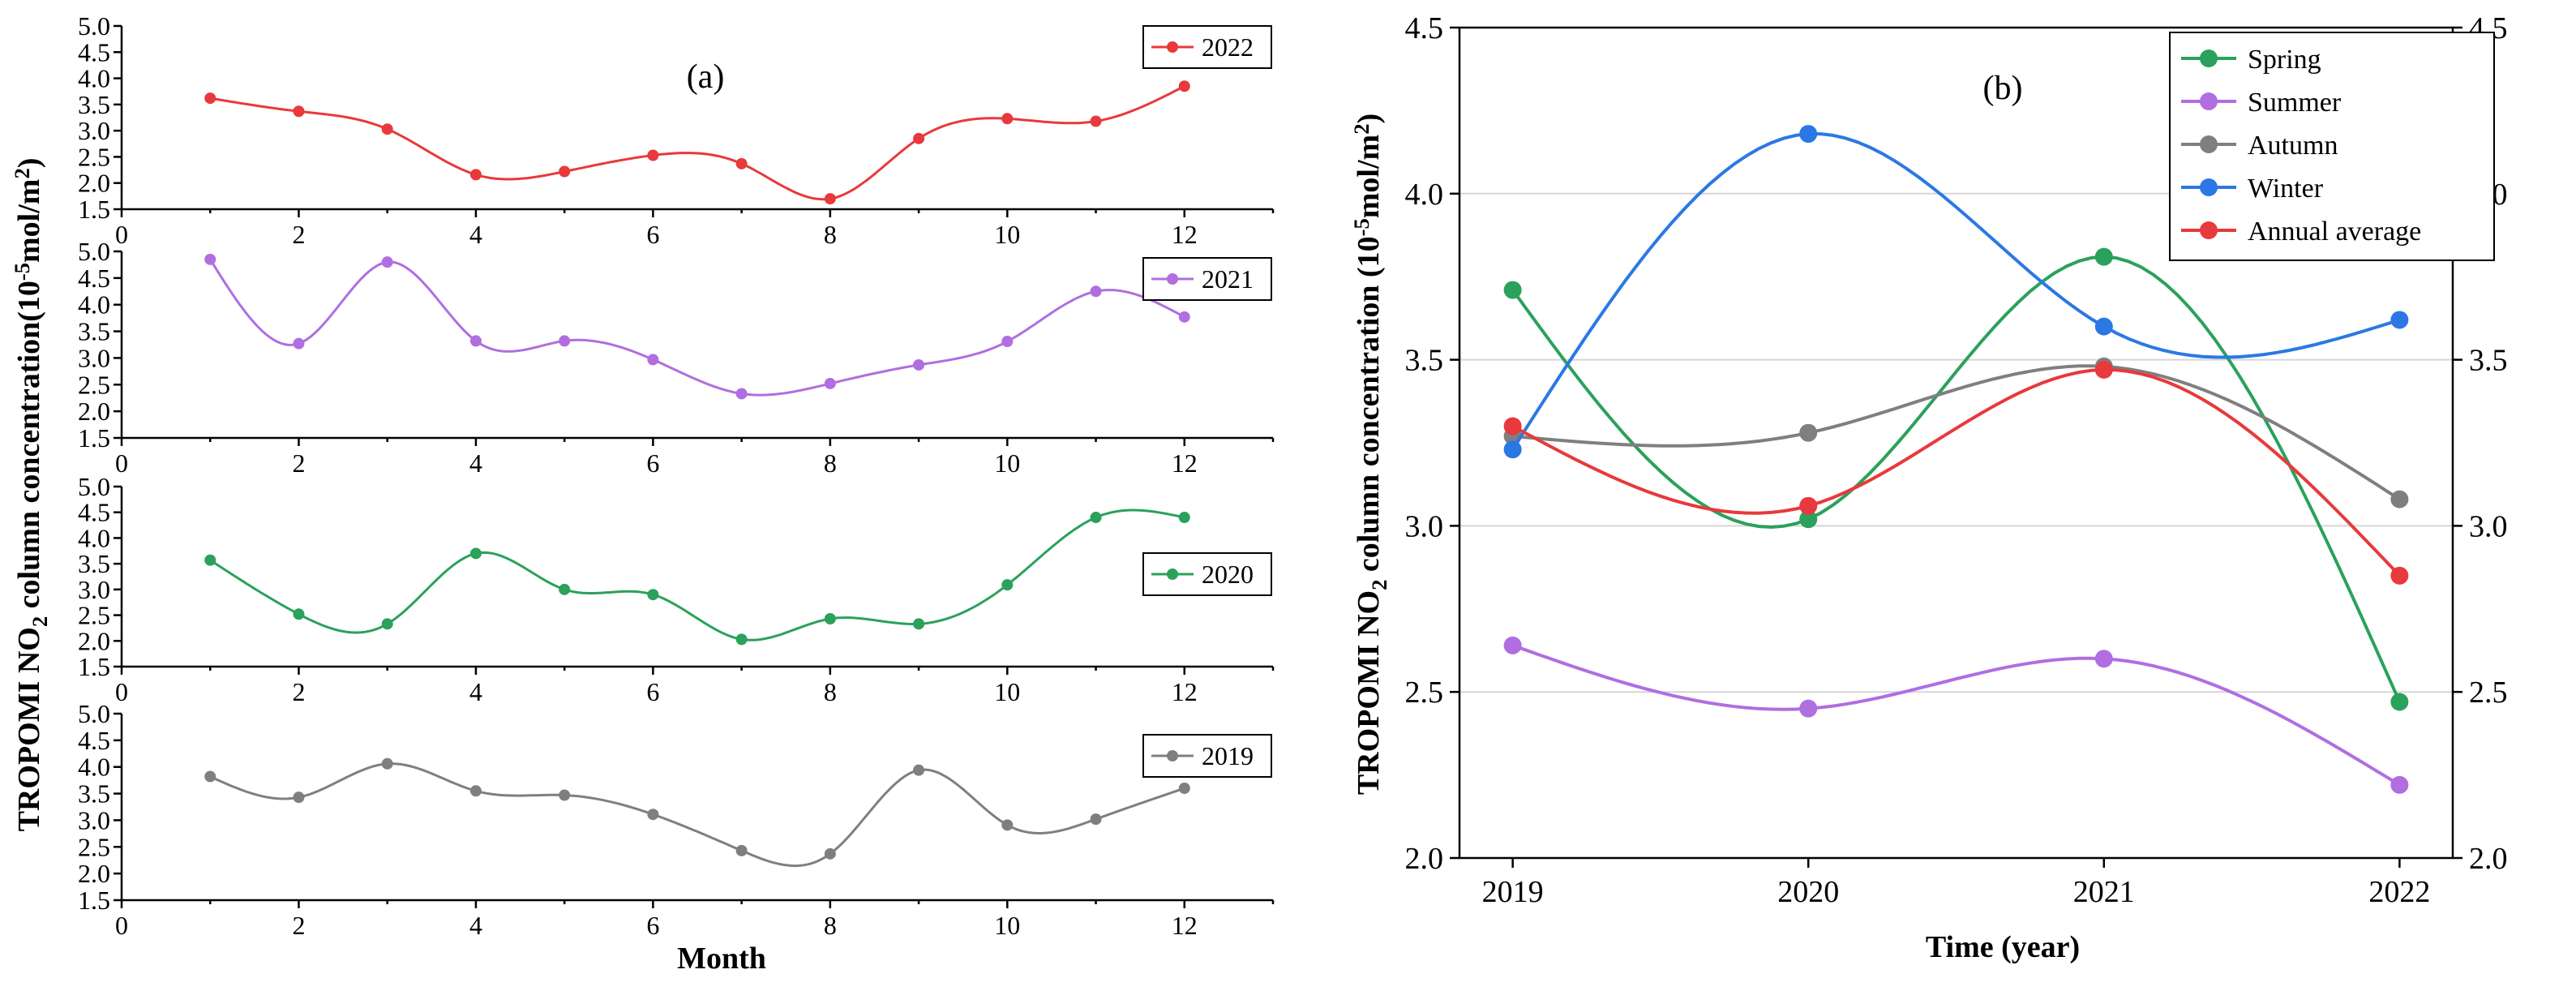 The width and height of the screenshot is (2576, 991). Describe the element at coordinates (2104, 892) in the screenshot. I see `x-tick-label: 2021` at that location.